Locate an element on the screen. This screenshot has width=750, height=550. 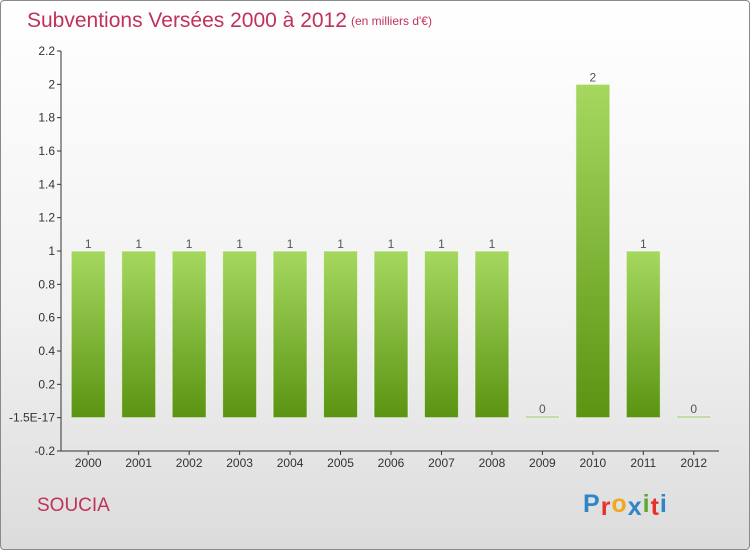
data-label-2001: 1 is located at coordinates (138, 244).